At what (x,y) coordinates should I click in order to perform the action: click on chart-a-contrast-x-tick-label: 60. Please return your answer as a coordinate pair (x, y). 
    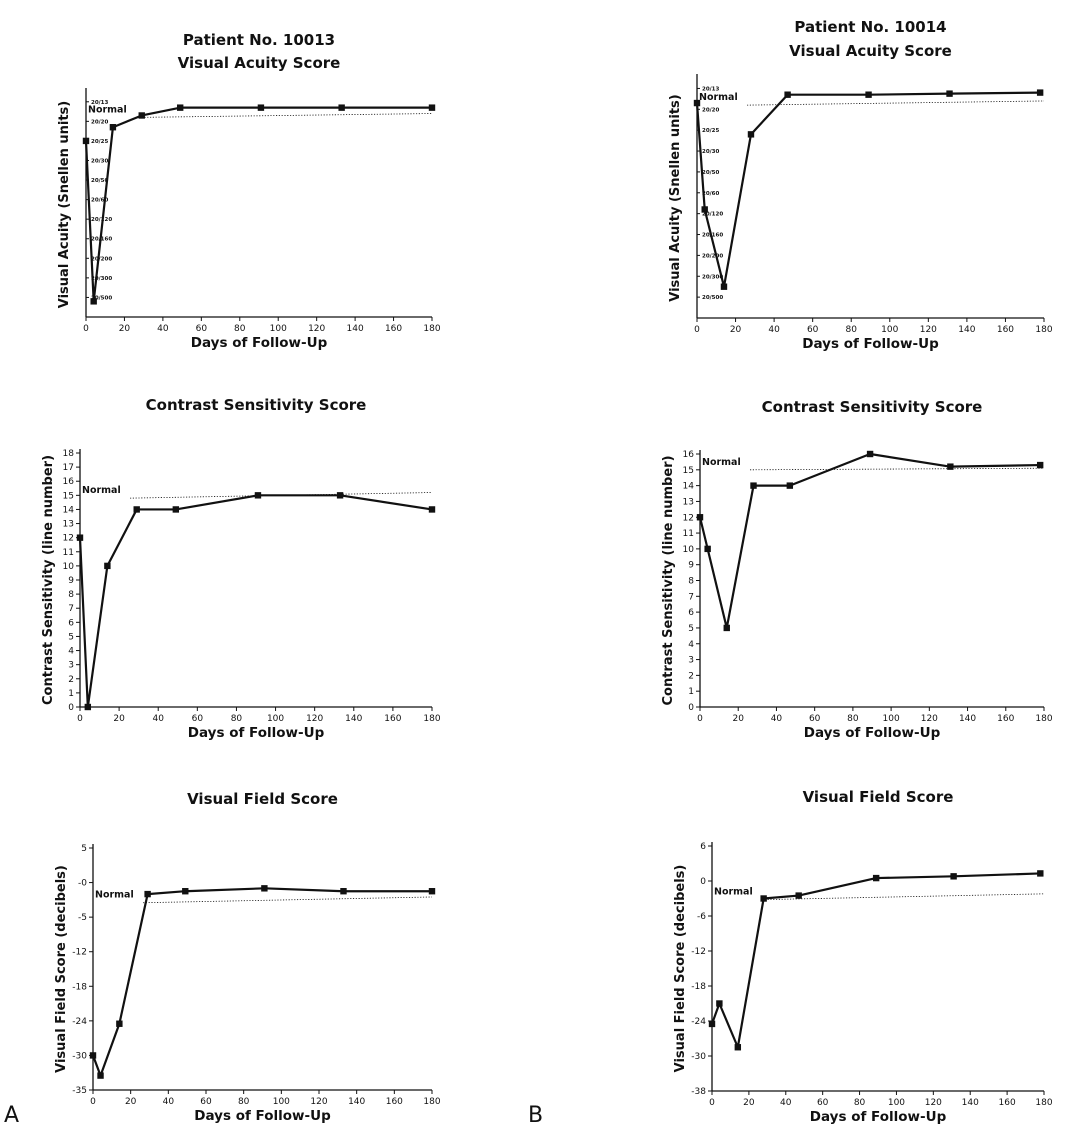
    Looking at the image, I should click on (198, 719).